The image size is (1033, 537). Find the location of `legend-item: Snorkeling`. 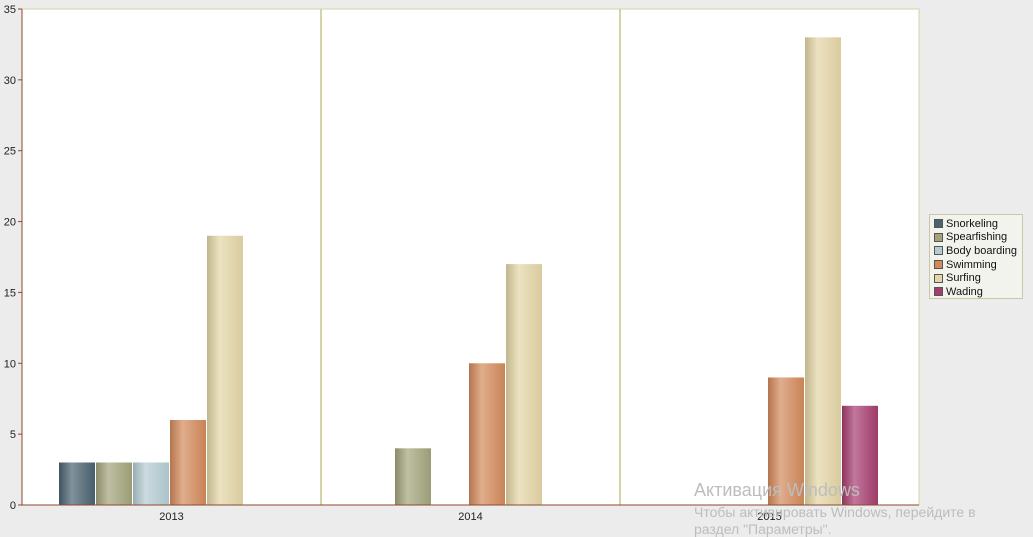

legend-item: Snorkeling is located at coordinates (978, 224).